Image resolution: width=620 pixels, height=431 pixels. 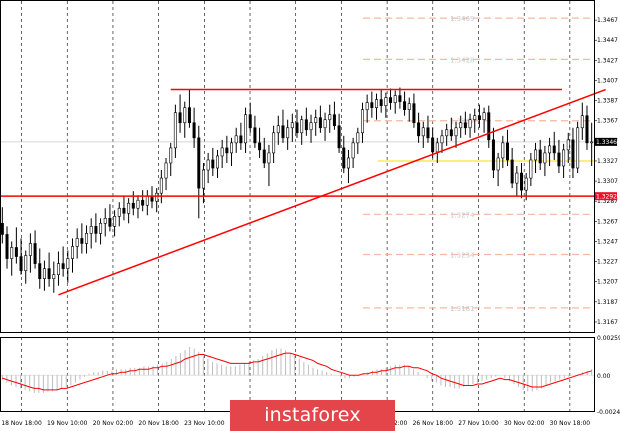 What do you see at coordinates (312, 415) in the screenshot?
I see `instaforex-watermark: instaforex` at bounding box center [312, 415].